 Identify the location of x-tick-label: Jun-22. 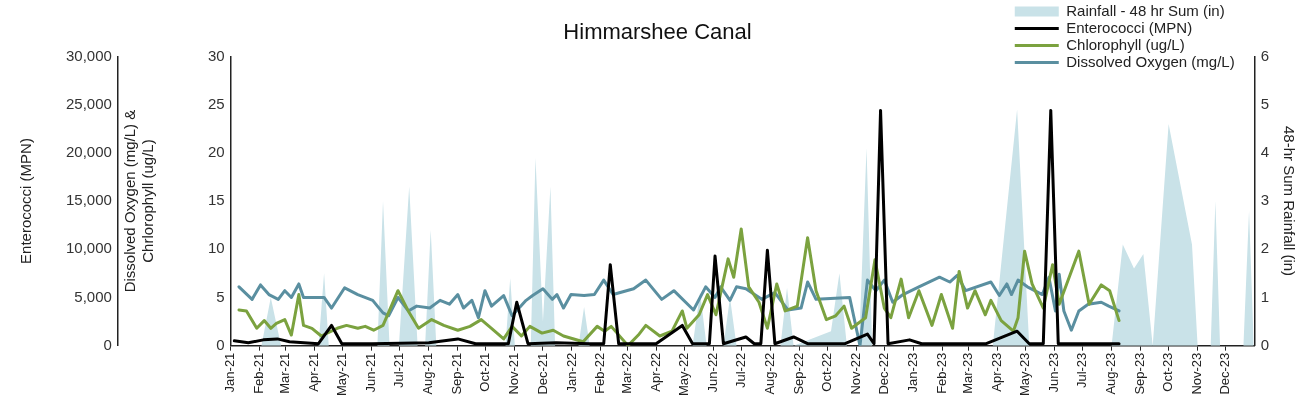
(712, 372).